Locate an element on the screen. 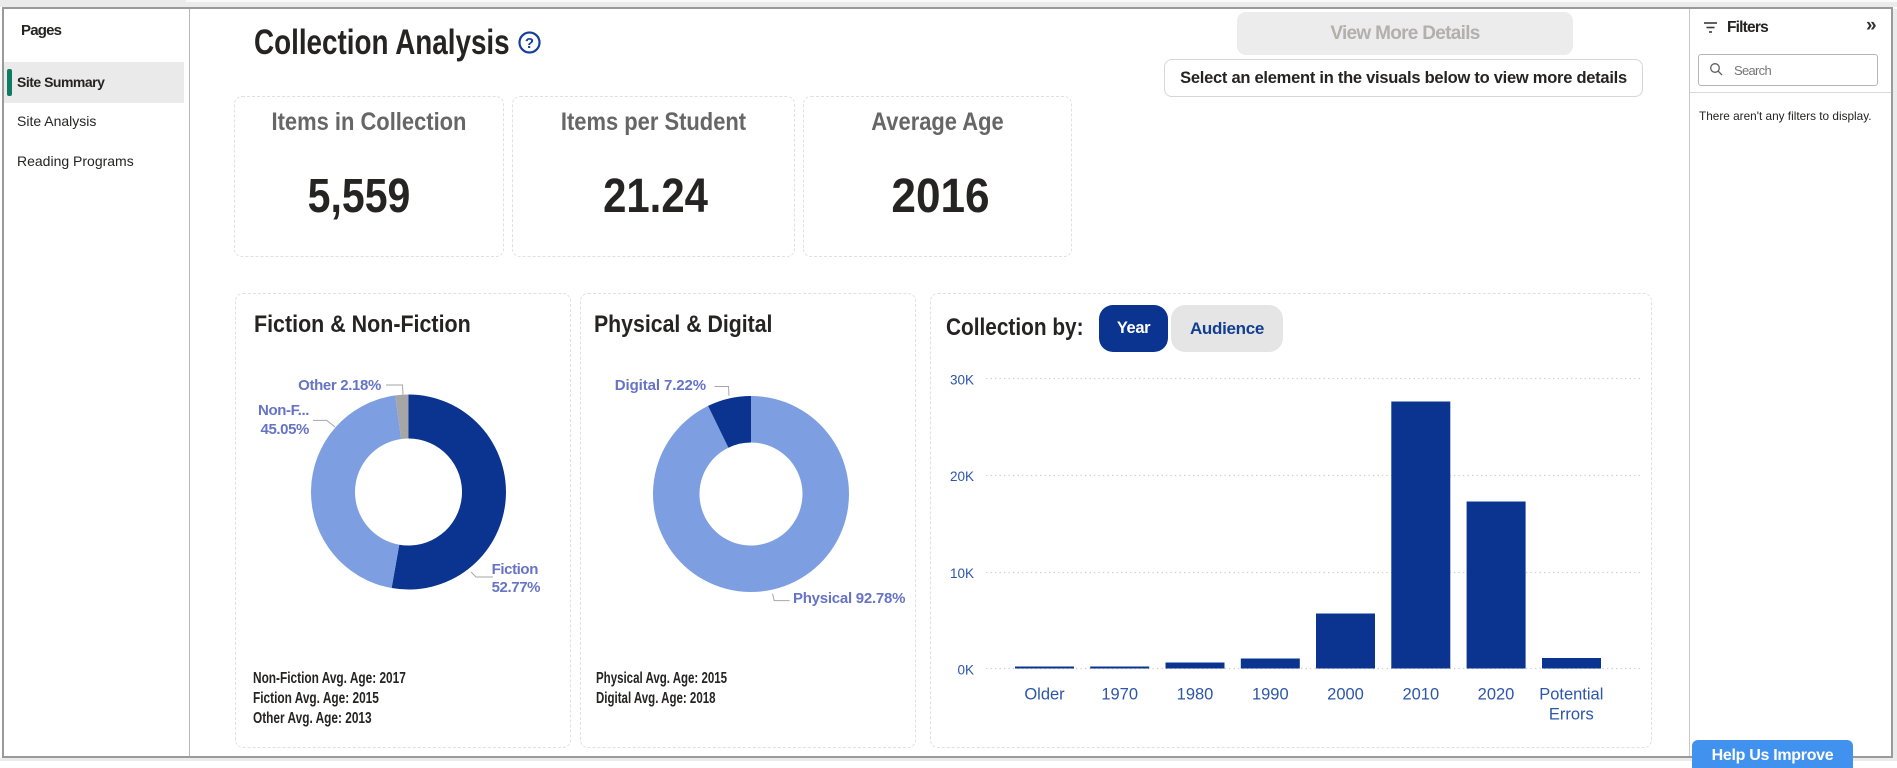 This screenshot has width=1897, height=768. svg-text: 20K is located at coordinates (962, 476).